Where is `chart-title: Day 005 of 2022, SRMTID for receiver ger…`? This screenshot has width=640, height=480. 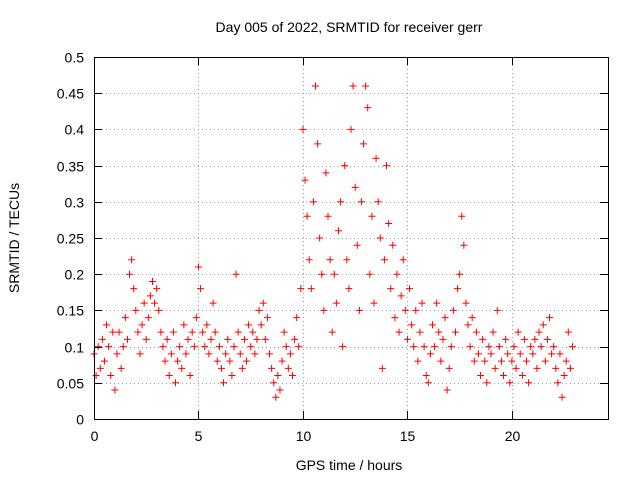 chart-title: Day 005 of 2022, SRMTID for receiver ger… is located at coordinates (349, 27).